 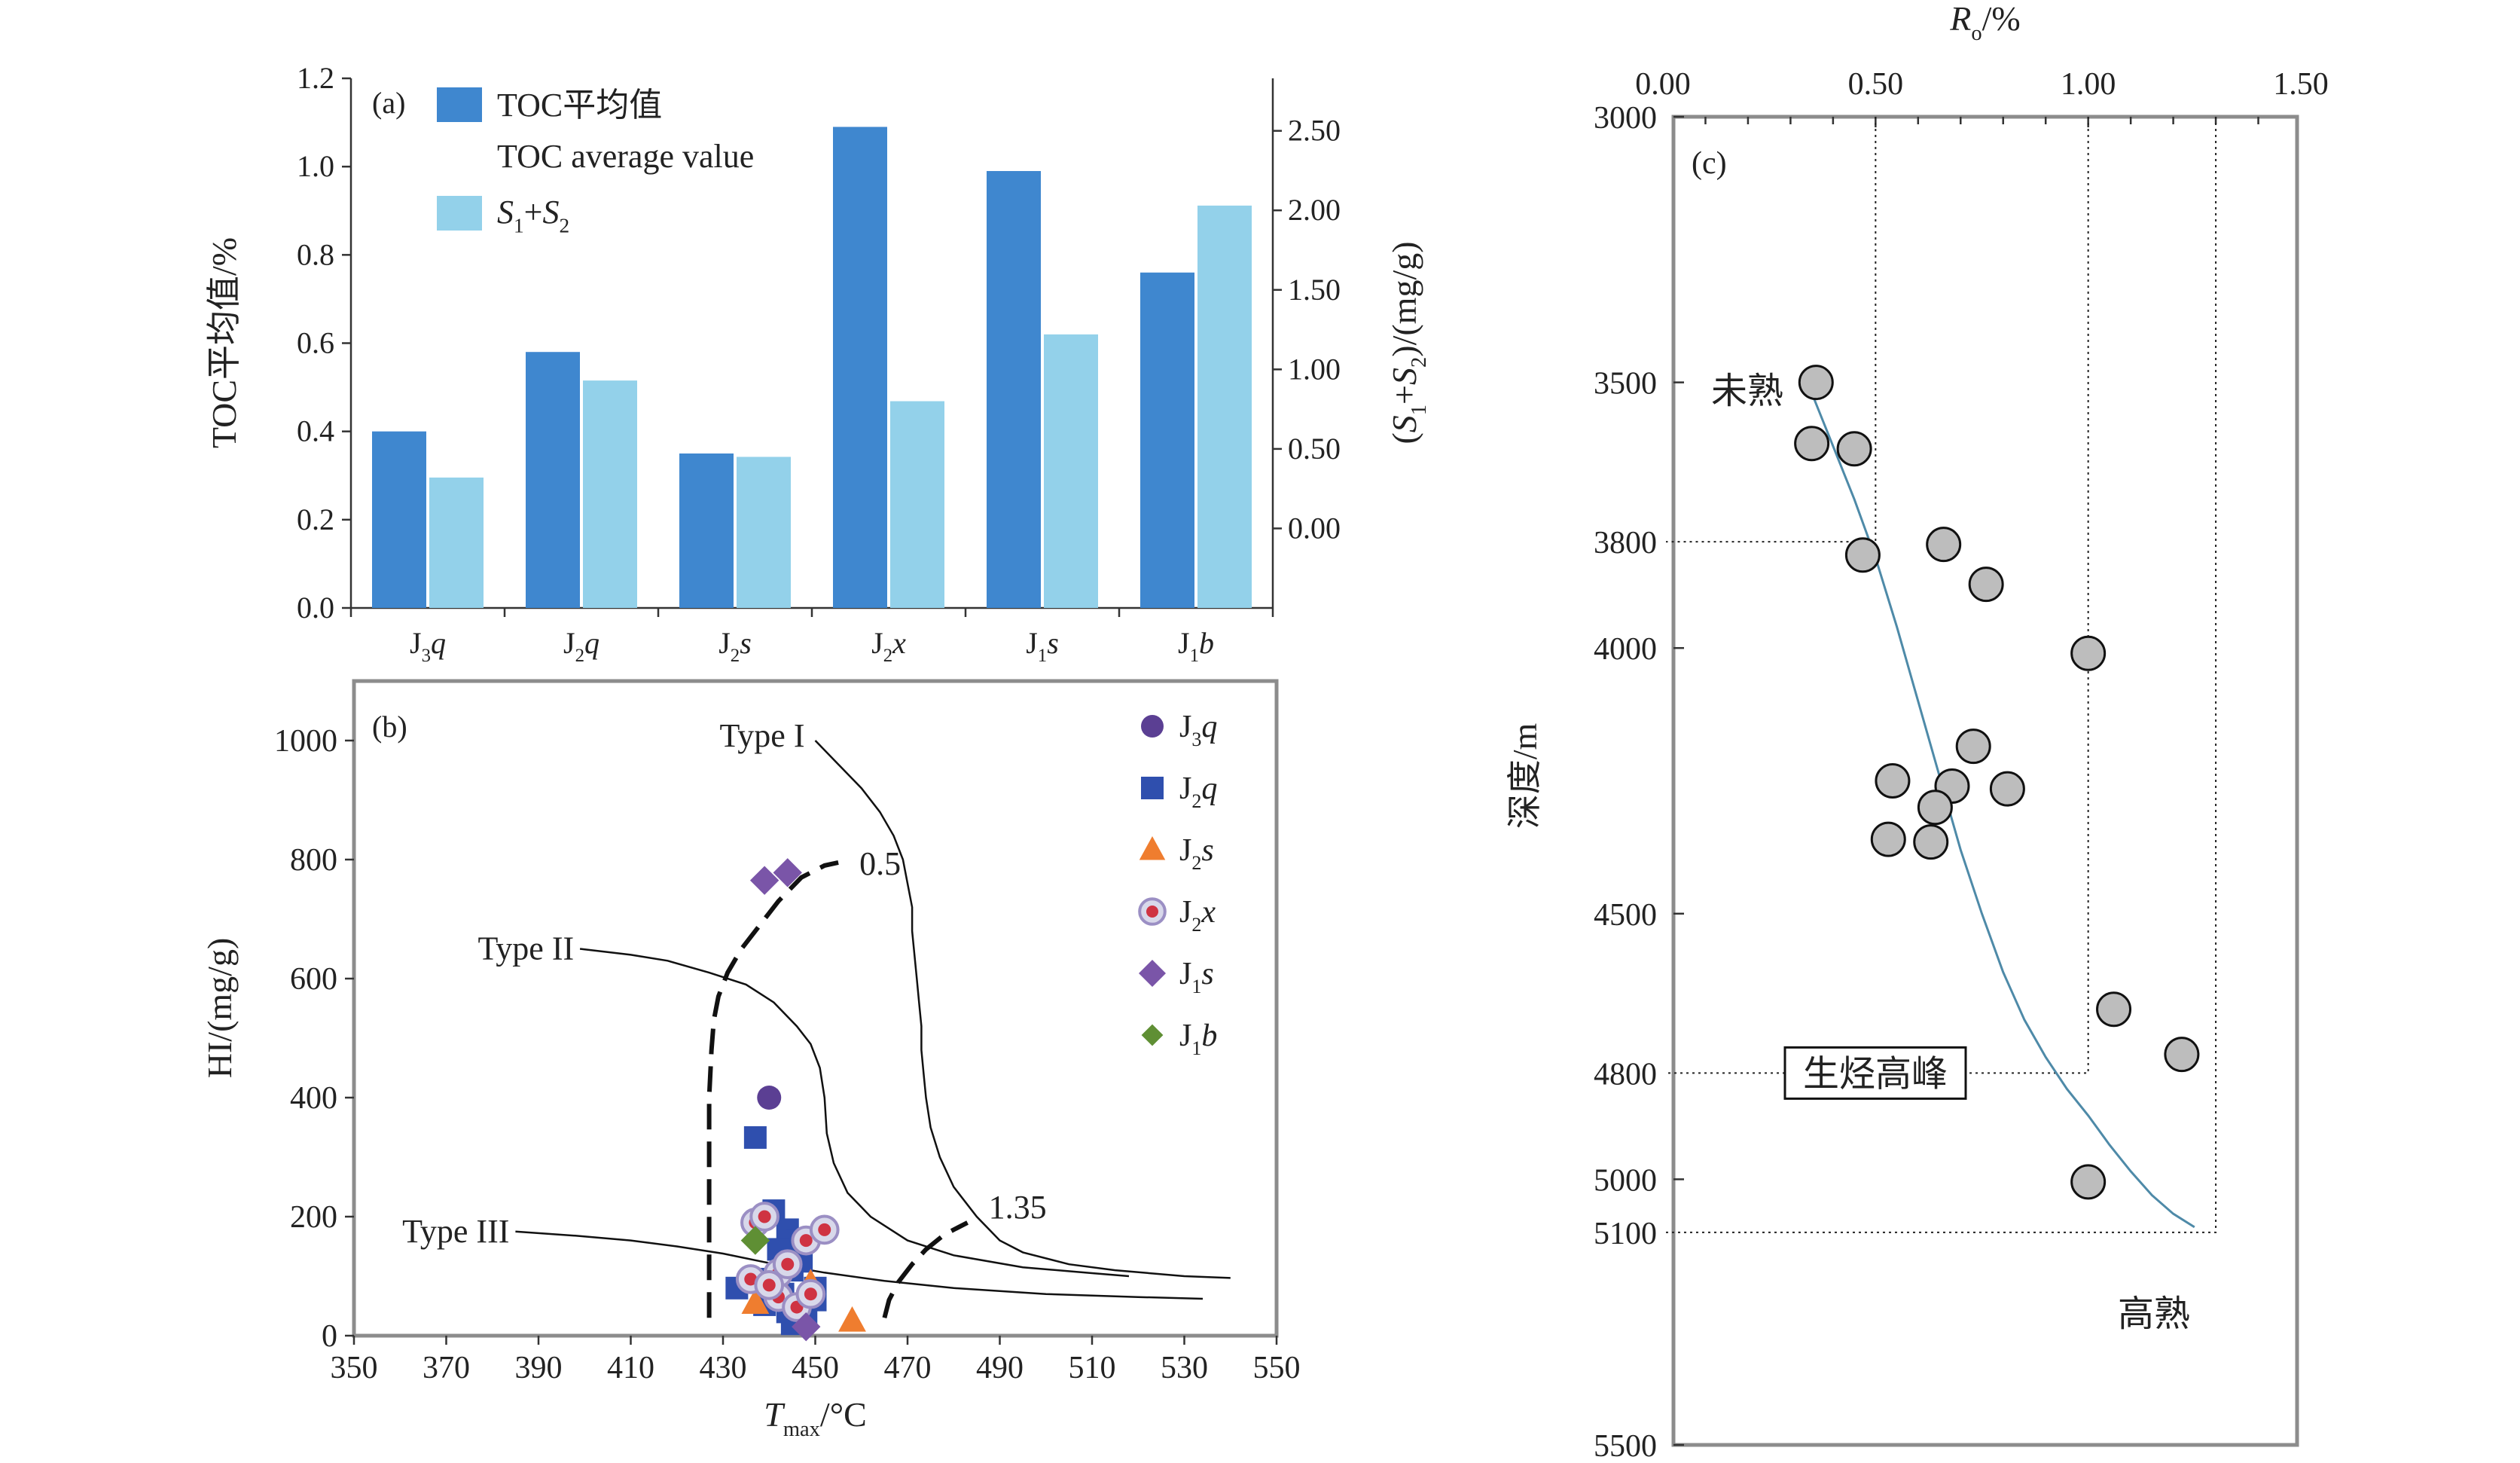 What do you see at coordinates (315, 431) in the screenshot?
I see `left-tick-label: 0.4` at bounding box center [315, 431].